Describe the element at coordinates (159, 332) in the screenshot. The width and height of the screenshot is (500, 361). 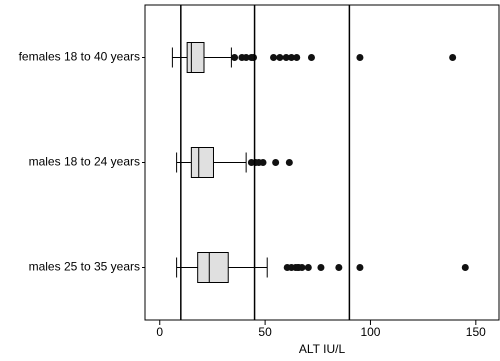
I see `x-tick-label: 0` at that location.